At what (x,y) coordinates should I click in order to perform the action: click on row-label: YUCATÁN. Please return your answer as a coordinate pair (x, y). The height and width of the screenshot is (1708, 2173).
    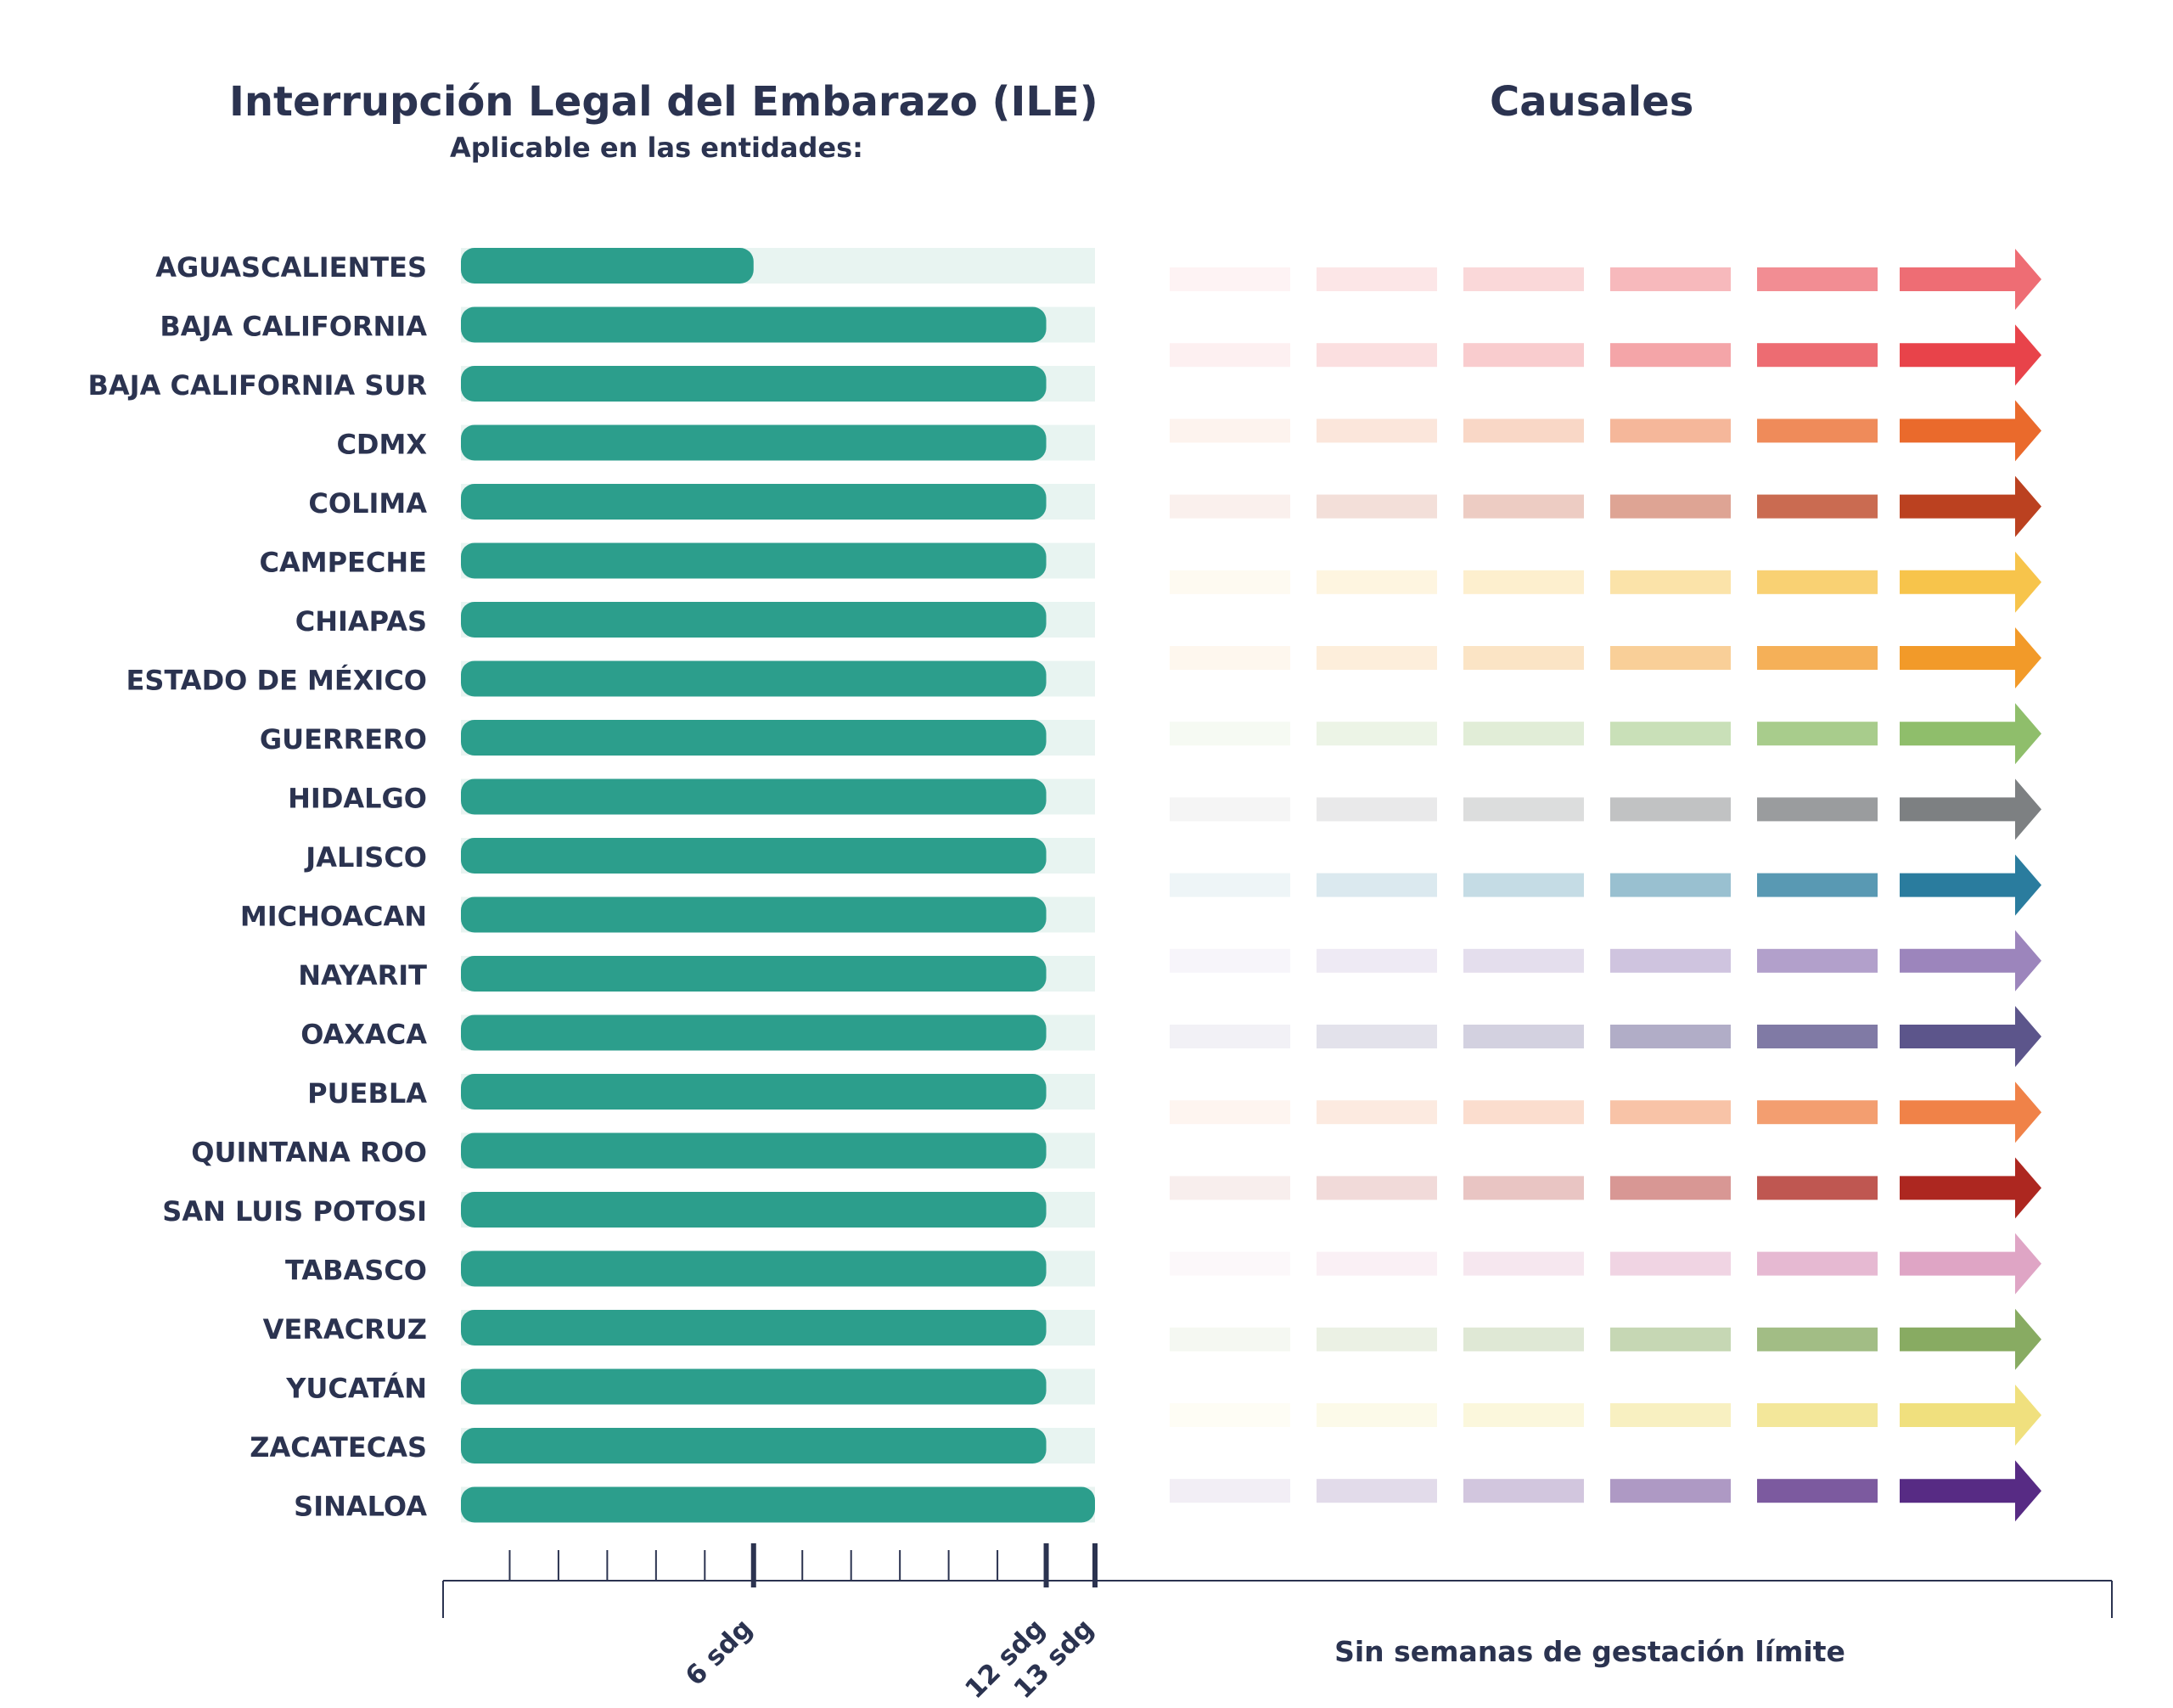
    Looking at the image, I should click on (356, 1389).